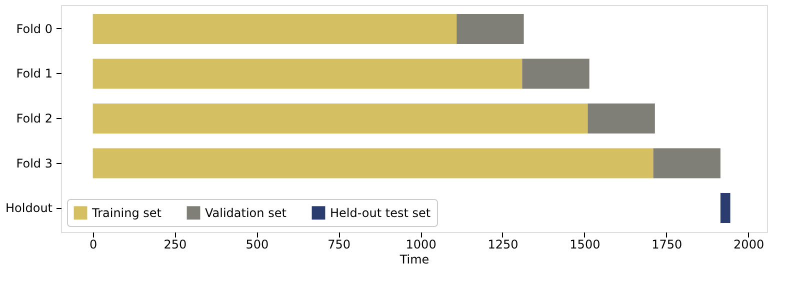 The height and width of the screenshot is (290, 788). Describe the element at coordinates (34, 29) in the screenshot. I see `y-tick-label: Fold 0` at that location.